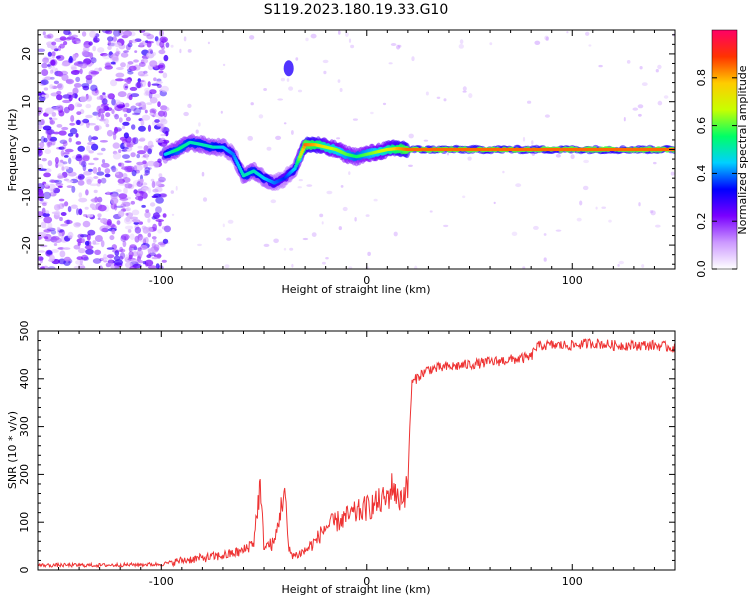  Describe the element at coordinates (303, 149) in the screenshot. I see `track-core` at that location.